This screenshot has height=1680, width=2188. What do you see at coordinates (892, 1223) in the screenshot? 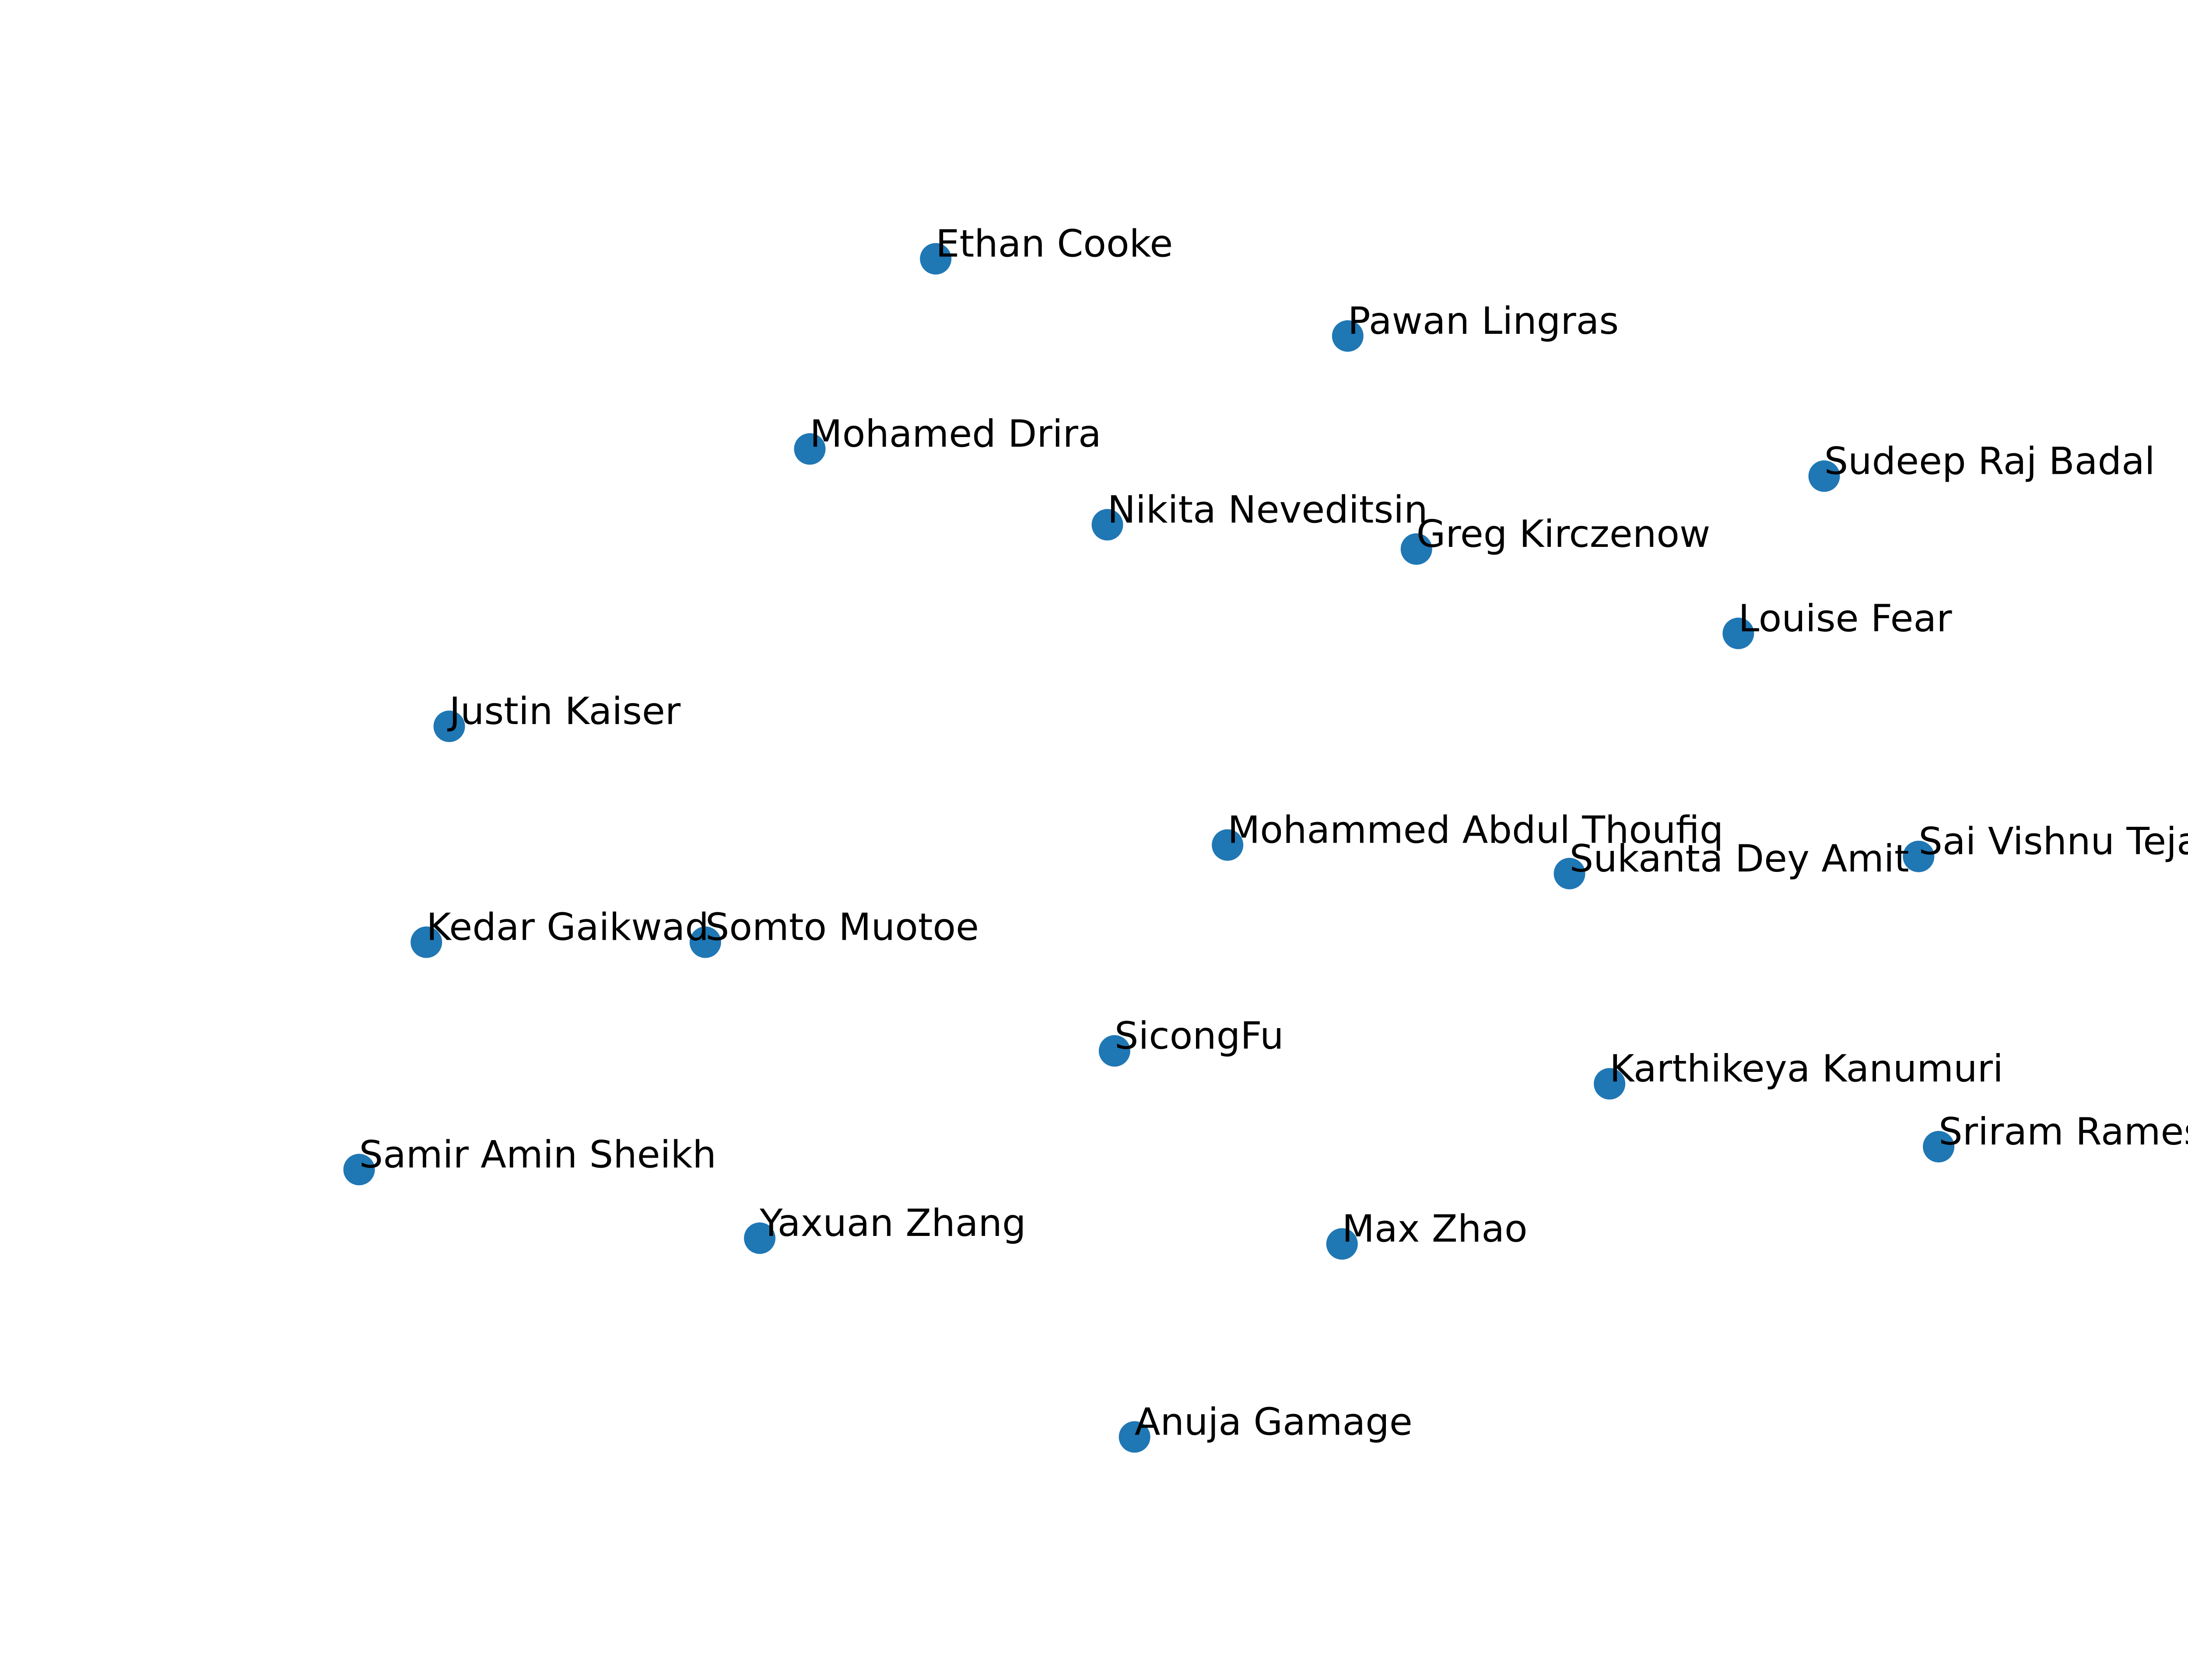
I see `node-label: Yaxuan Zhang` at bounding box center [892, 1223].